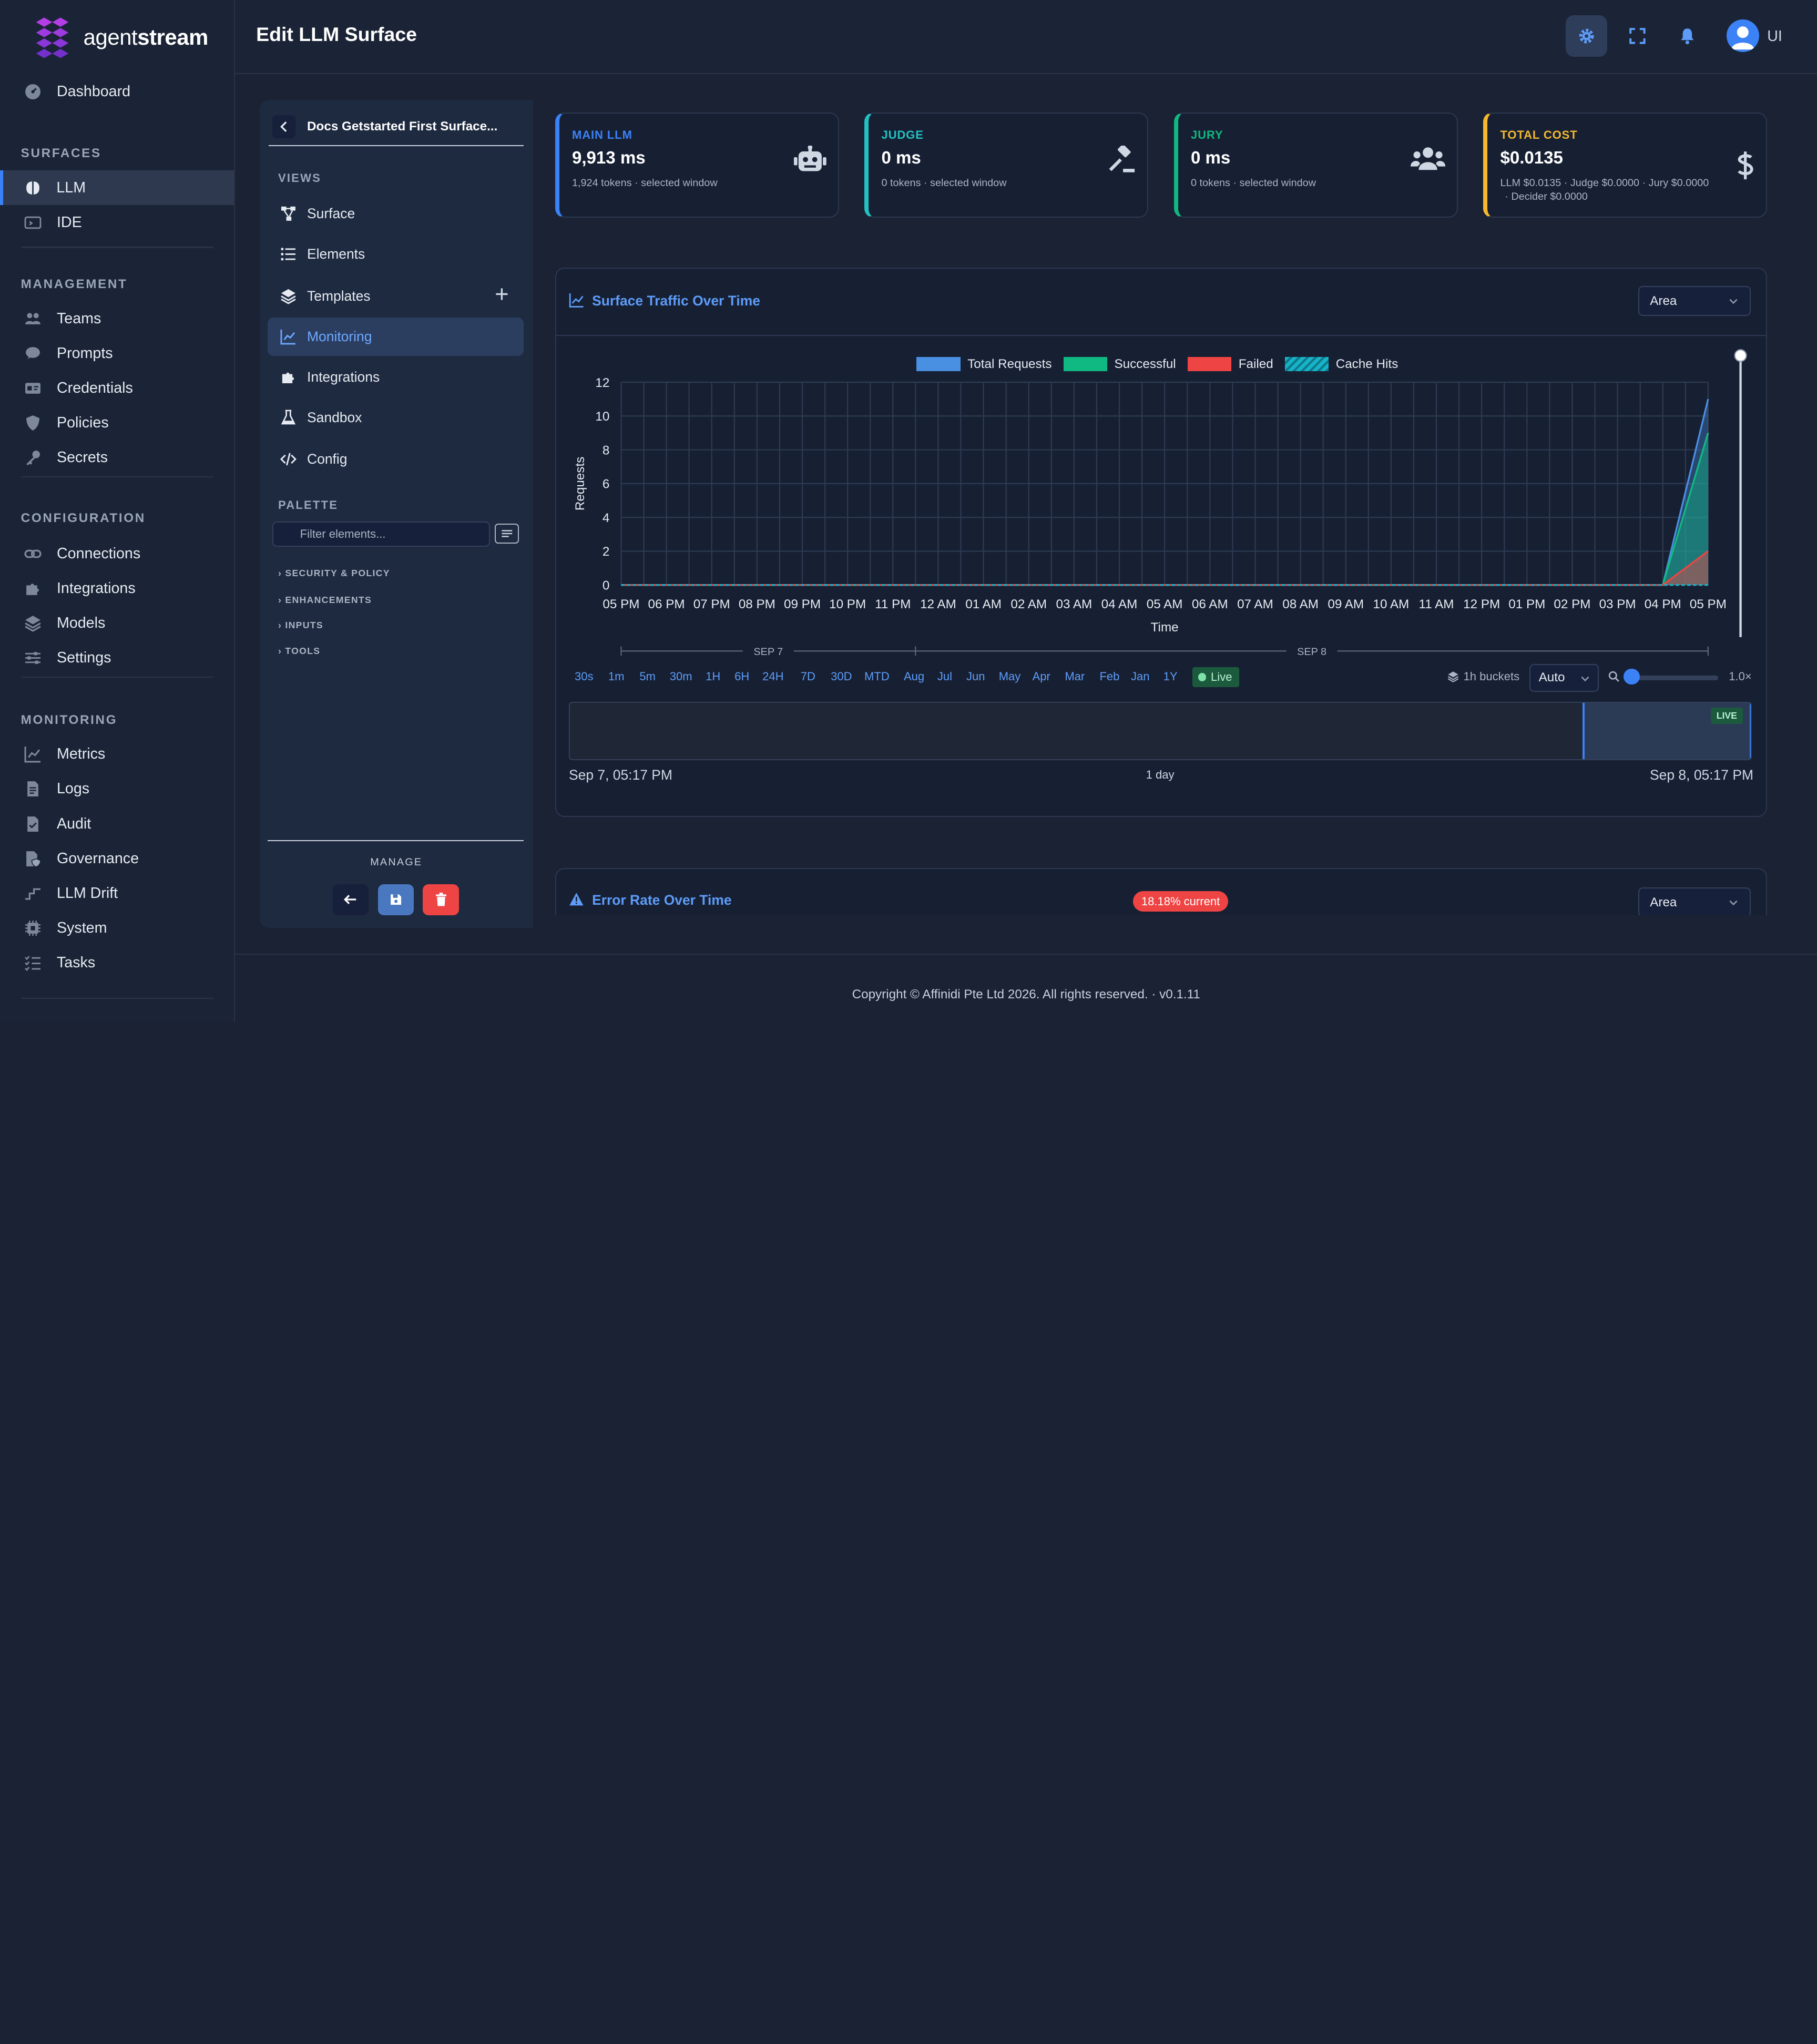 This screenshot has width=1817, height=2044. Describe the element at coordinates (680, 676) in the screenshot. I see `range-button-30m: 30m` at that location.